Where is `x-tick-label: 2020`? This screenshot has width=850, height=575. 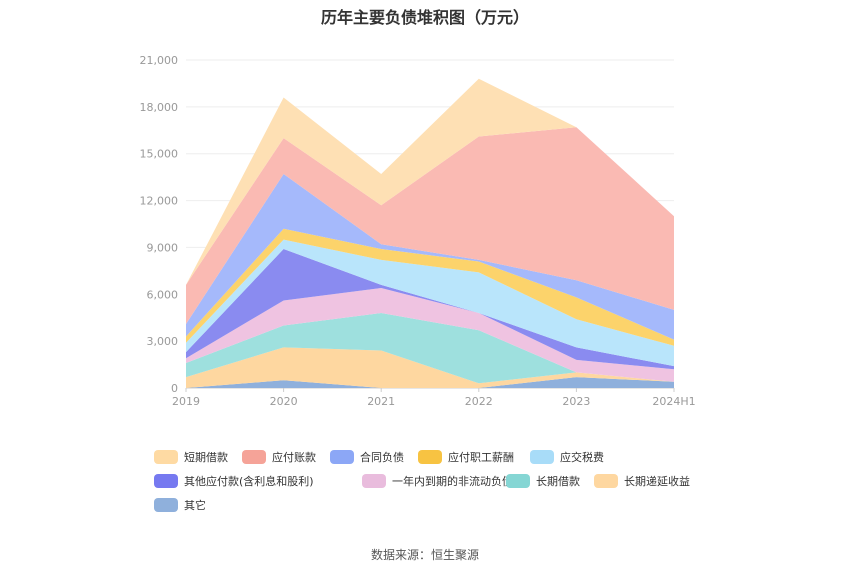 x-tick-label: 2020 is located at coordinates (284, 401).